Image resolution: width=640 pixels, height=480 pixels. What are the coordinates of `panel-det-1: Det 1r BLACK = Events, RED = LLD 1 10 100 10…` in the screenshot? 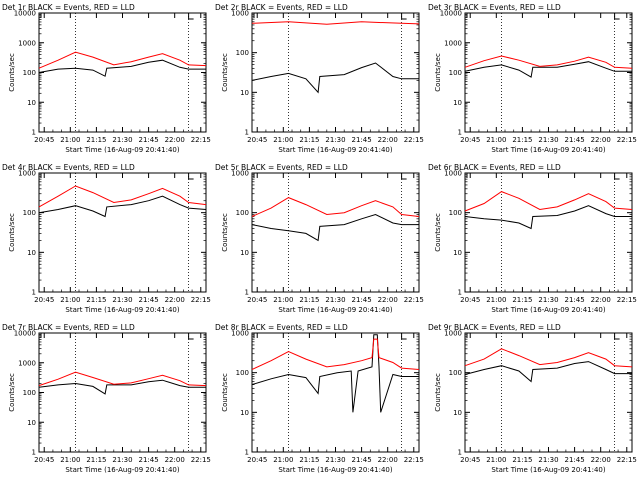 It's located at (107, 80).